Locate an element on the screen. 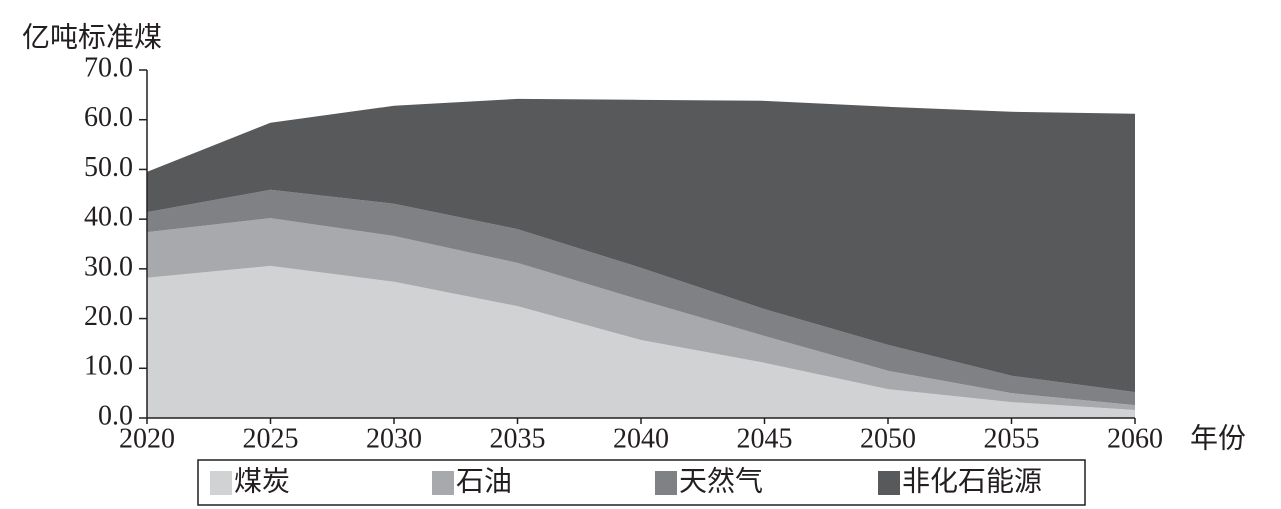  x-tick-label: 2055 is located at coordinates (1012, 438).